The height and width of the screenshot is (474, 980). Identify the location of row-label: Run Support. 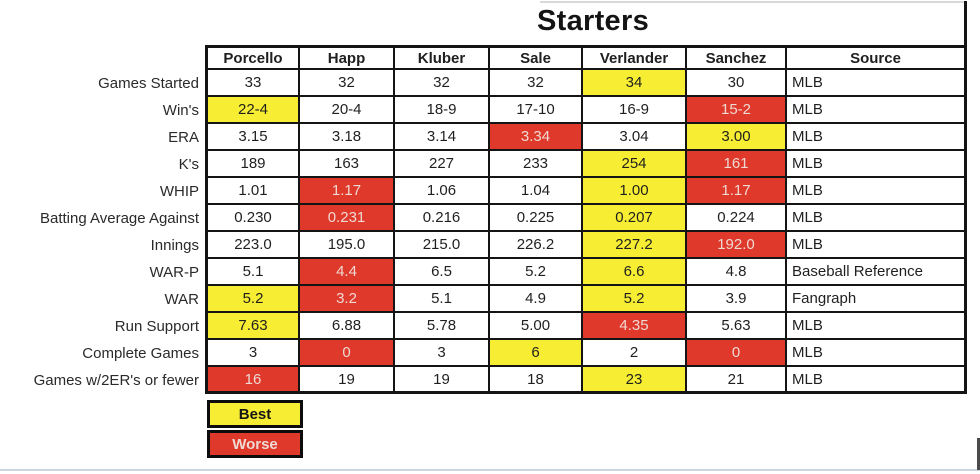
(156, 326).